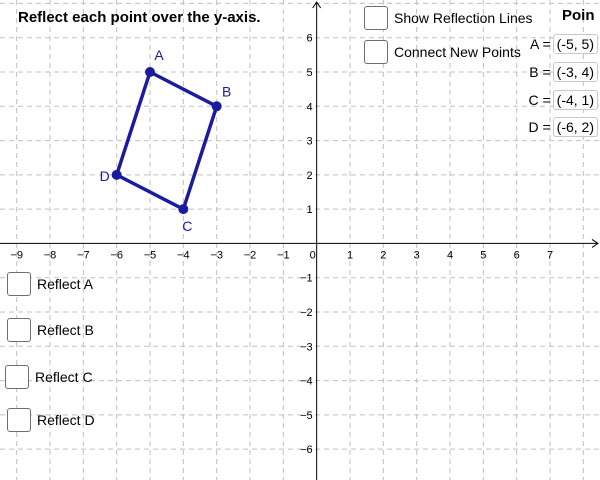 The width and height of the screenshot is (600, 480). Describe the element at coordinates (66, 420) in the screenshot. I see `reflect-d-label: Reflect D` at that location.